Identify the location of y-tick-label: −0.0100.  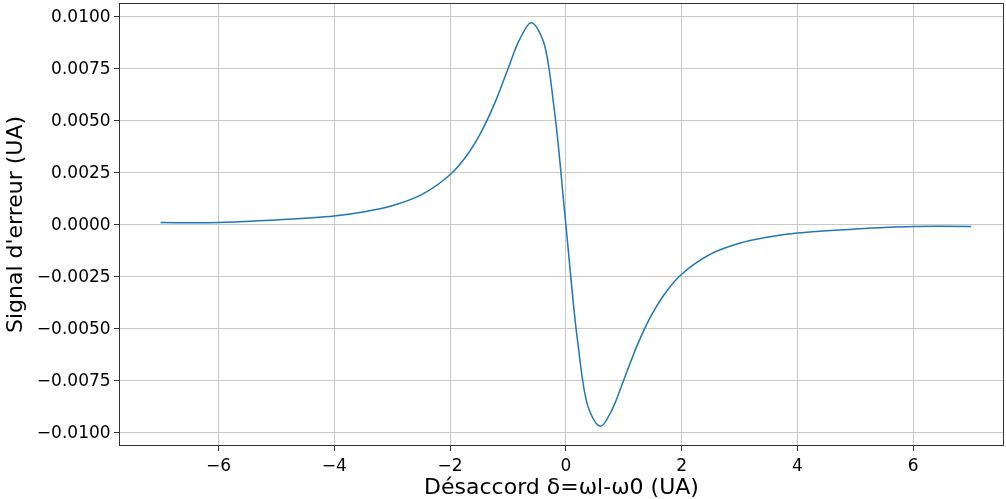
(73, 432).